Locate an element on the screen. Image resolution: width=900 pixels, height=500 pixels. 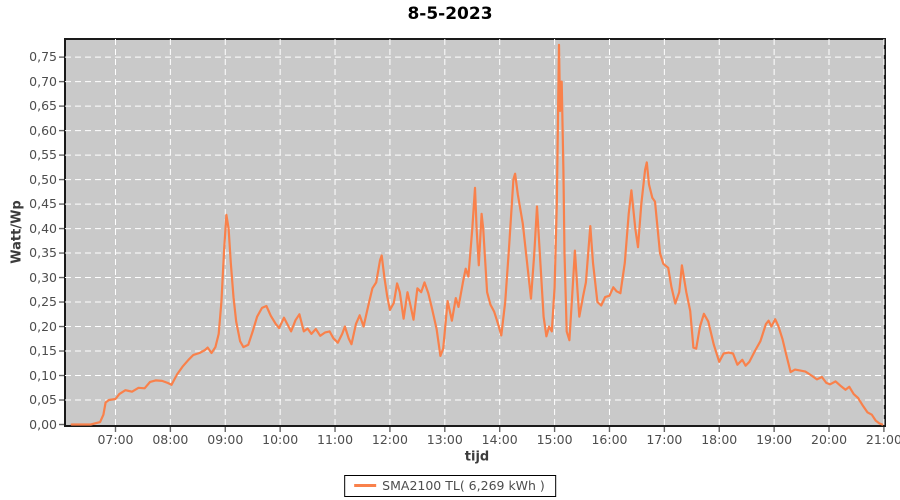
x-tick-label: 10:00 is located at coordinates (280, 439).